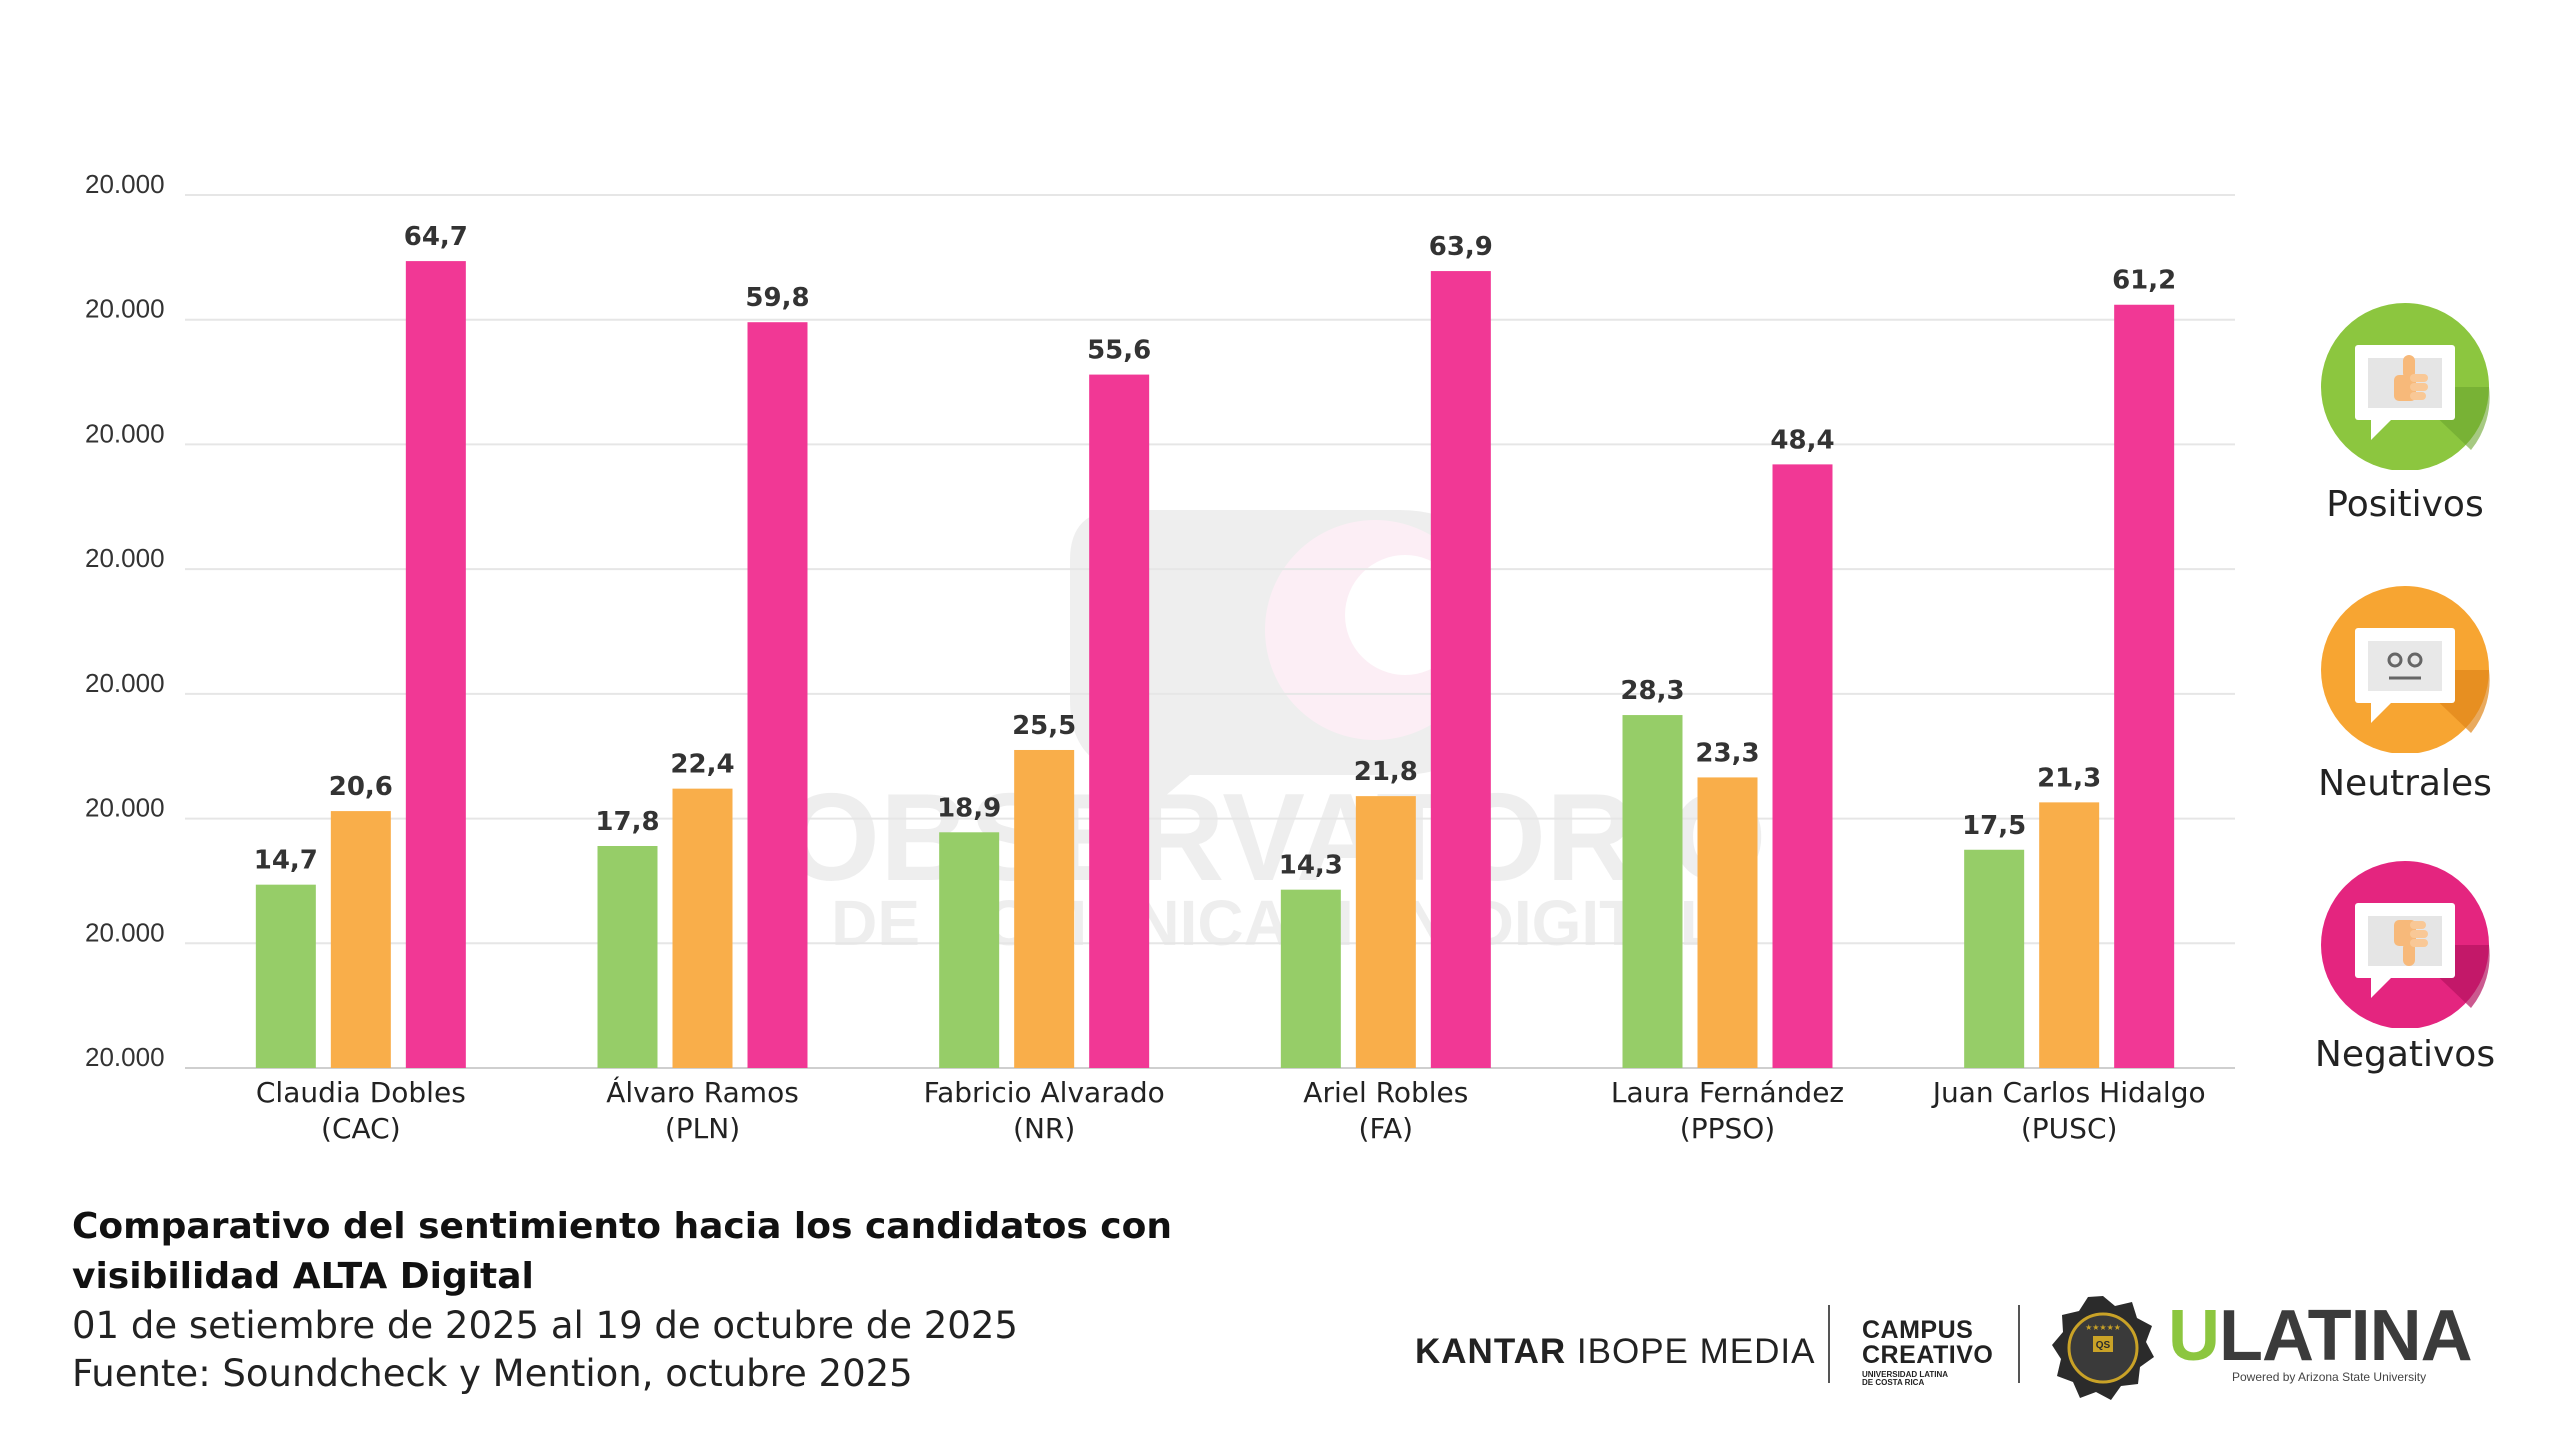  What do you see at coordinates (1311, 866) in the screenshot?
I see `data-label: 14,3` at bounding box center [1311, 866].